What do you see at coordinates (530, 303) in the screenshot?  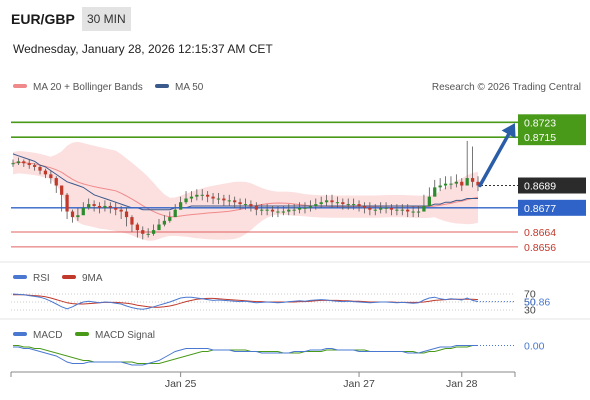 I see `rsi-tick-label: 50` at bounding box center [530, 303].